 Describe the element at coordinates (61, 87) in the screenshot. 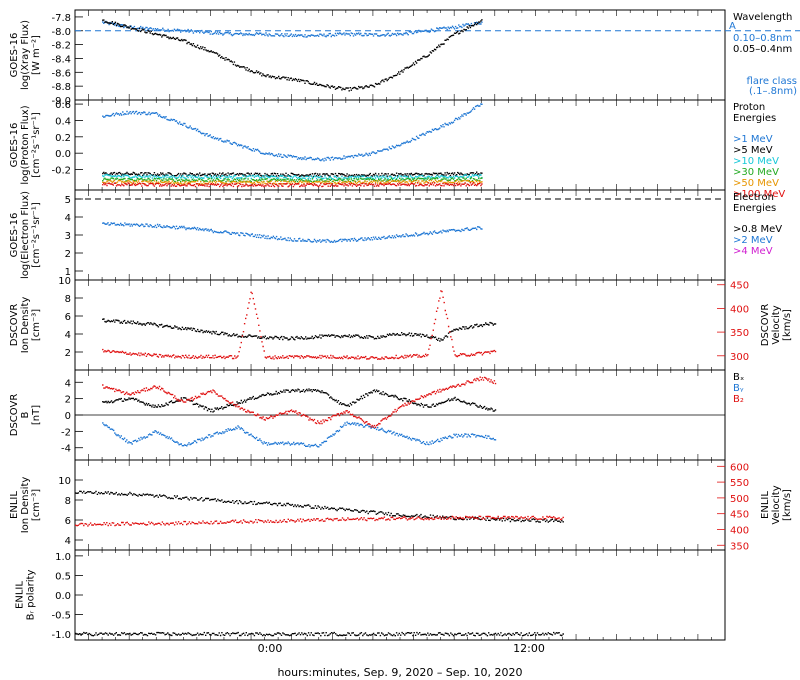

I see `y-tick-label: -8.8` at that location.